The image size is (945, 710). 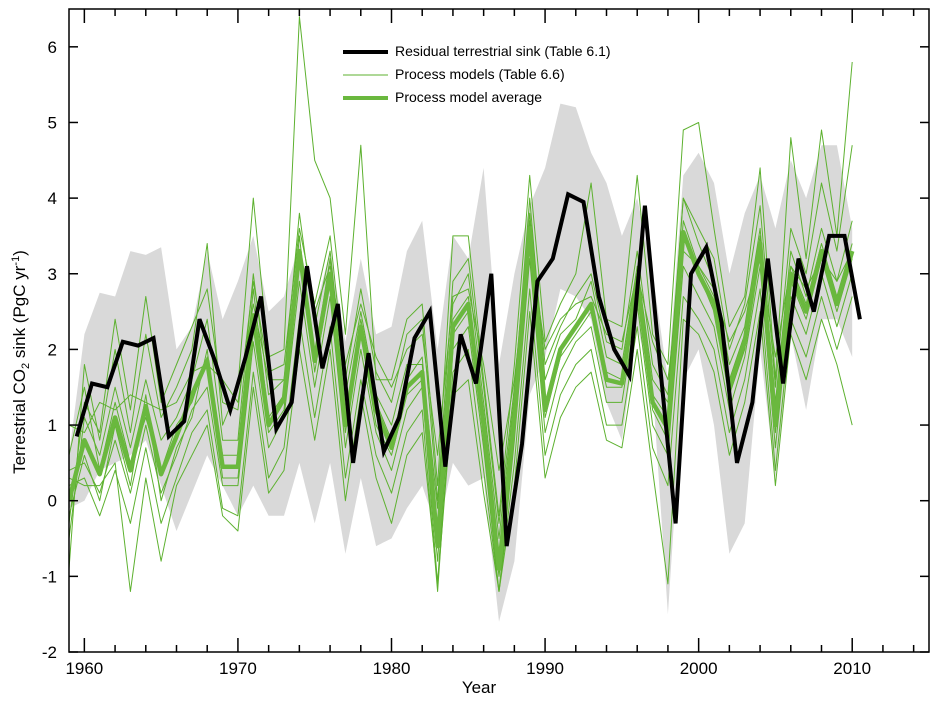 What do you see at coordinates (699, 668) in the screenshot?
I see `x-tick-label: 2000` at bounding box center [699, 668].